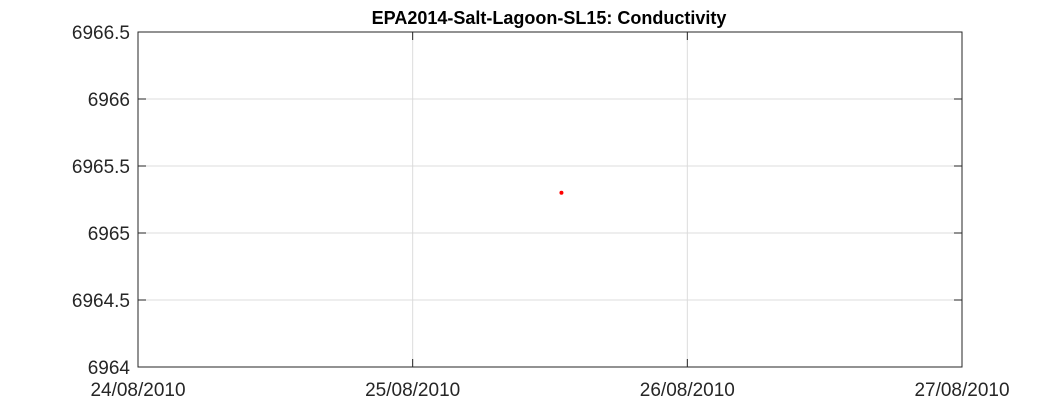  What do you see at coordinates (109, 100) in the screenshot?
I see `y-tick-label: 6966` at bounding box center [109, 100].